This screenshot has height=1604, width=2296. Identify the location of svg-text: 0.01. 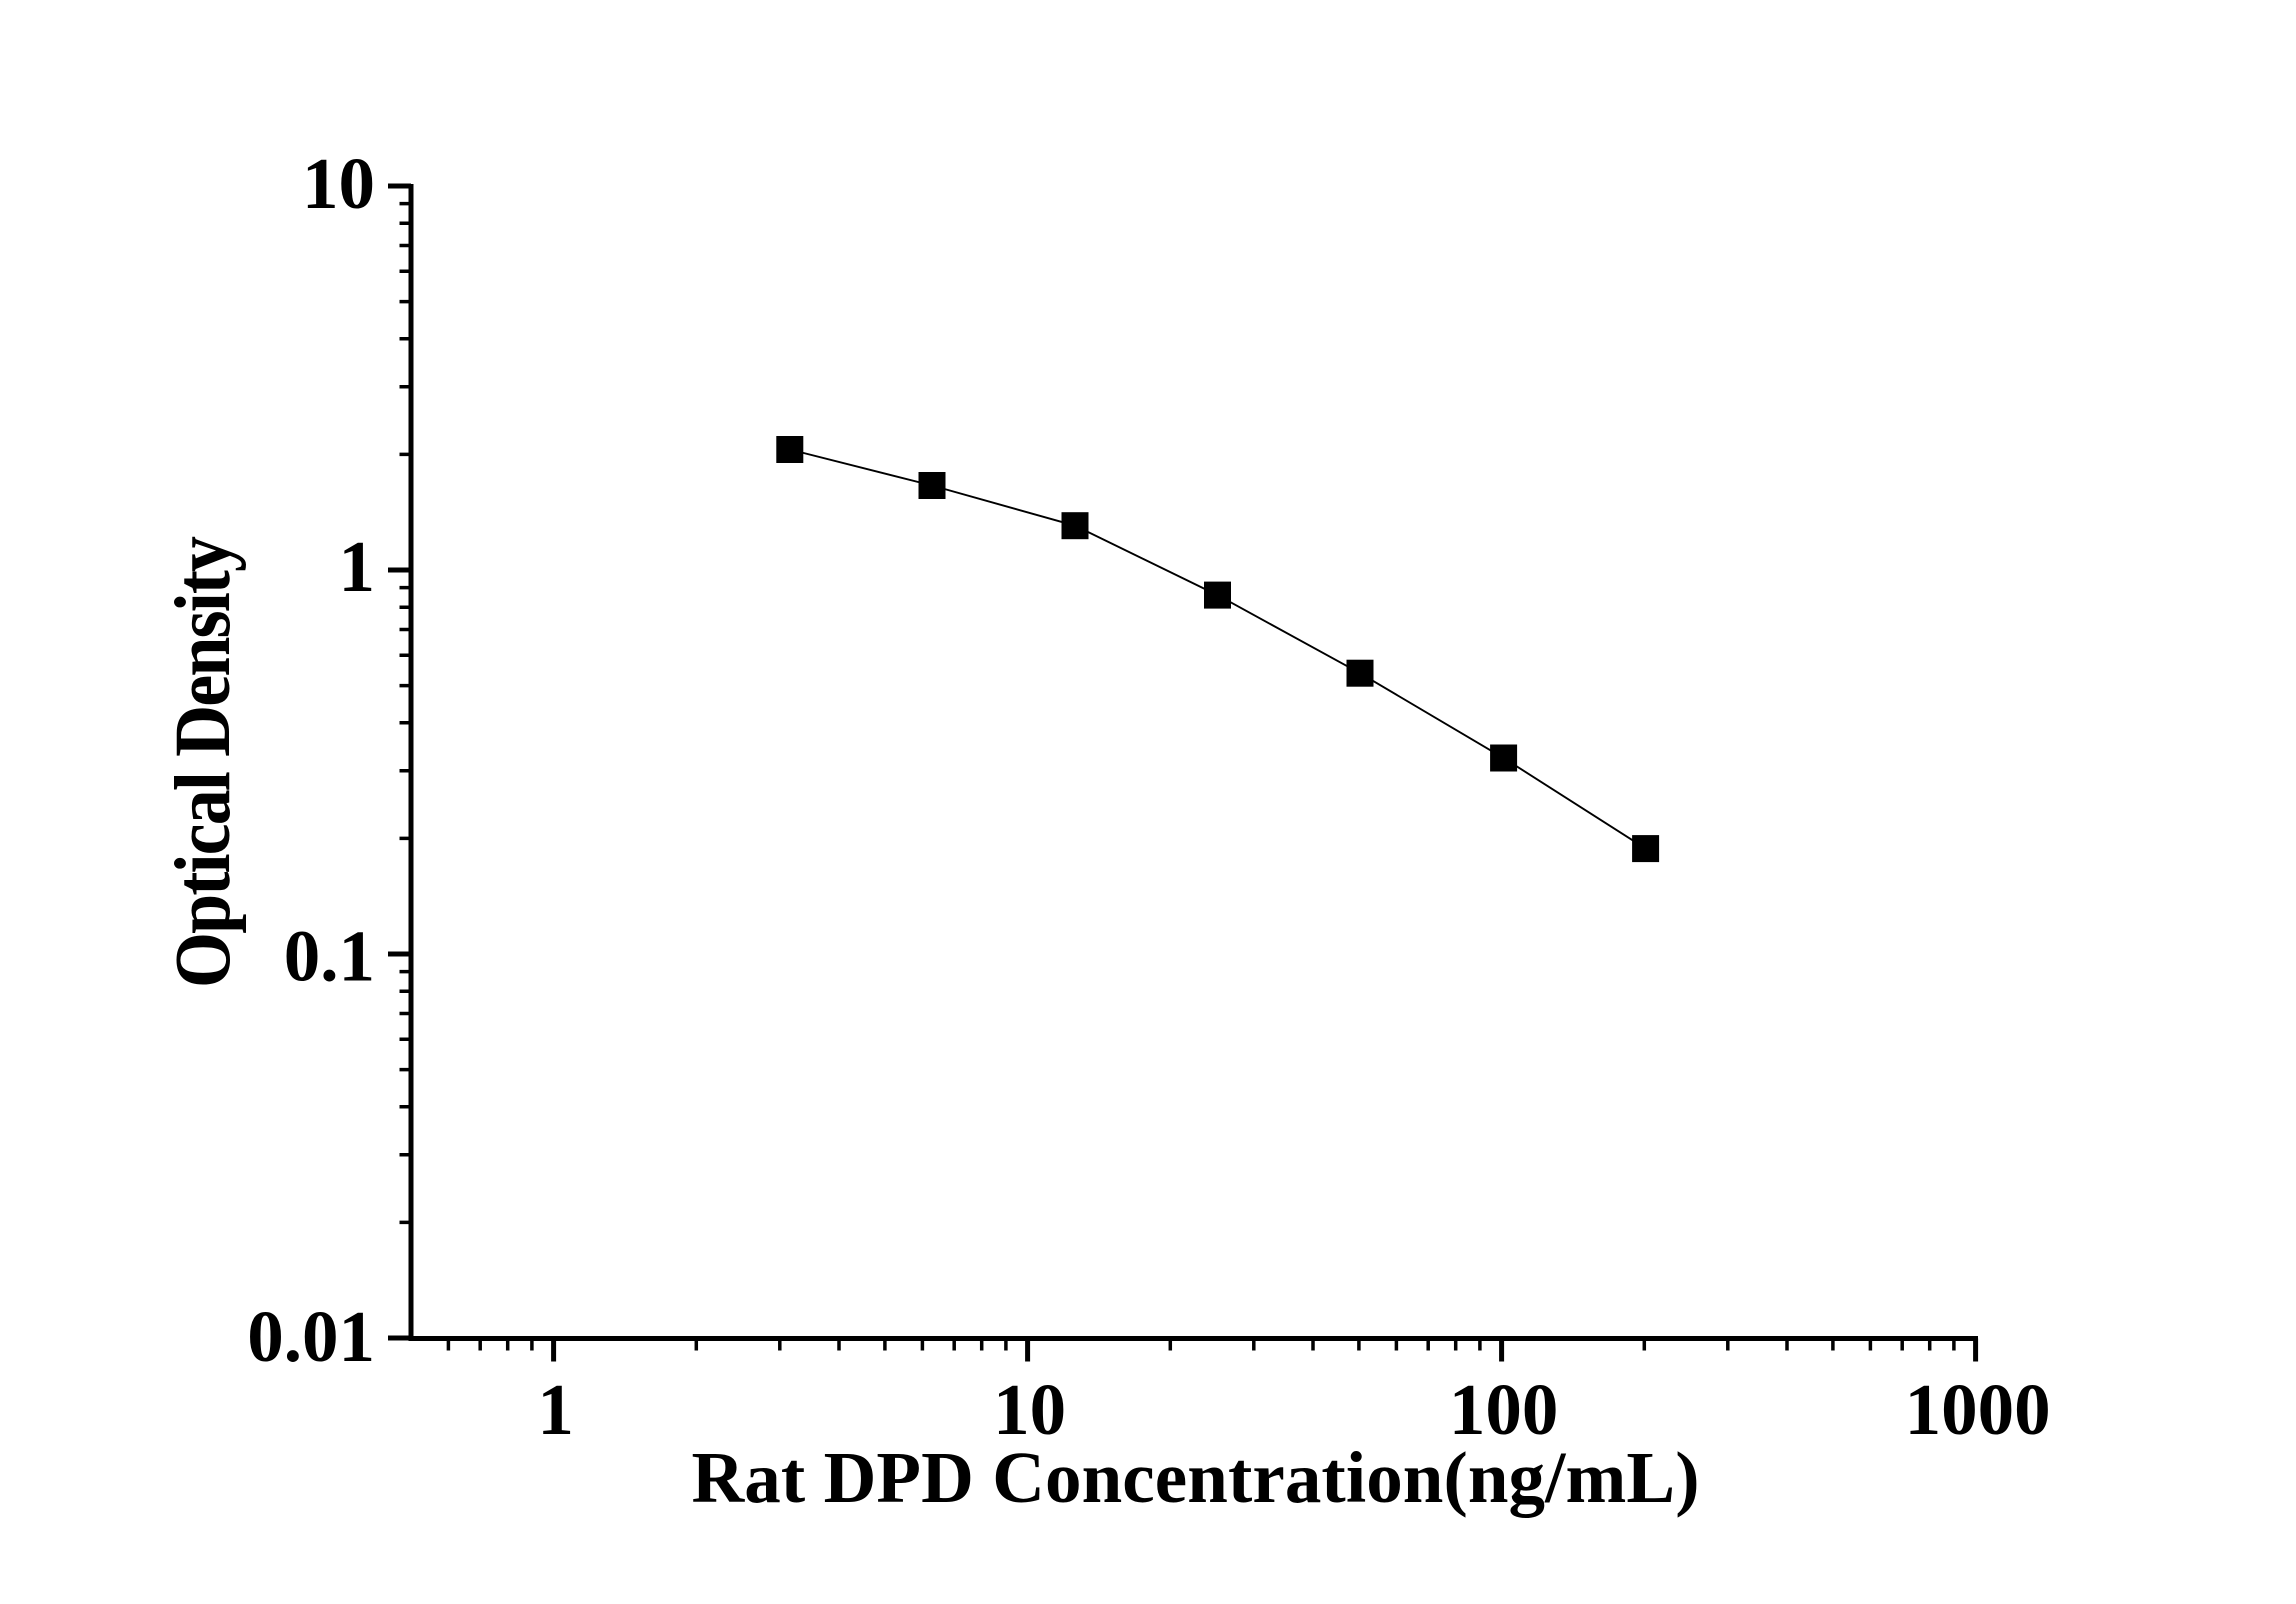
(311, 1336).